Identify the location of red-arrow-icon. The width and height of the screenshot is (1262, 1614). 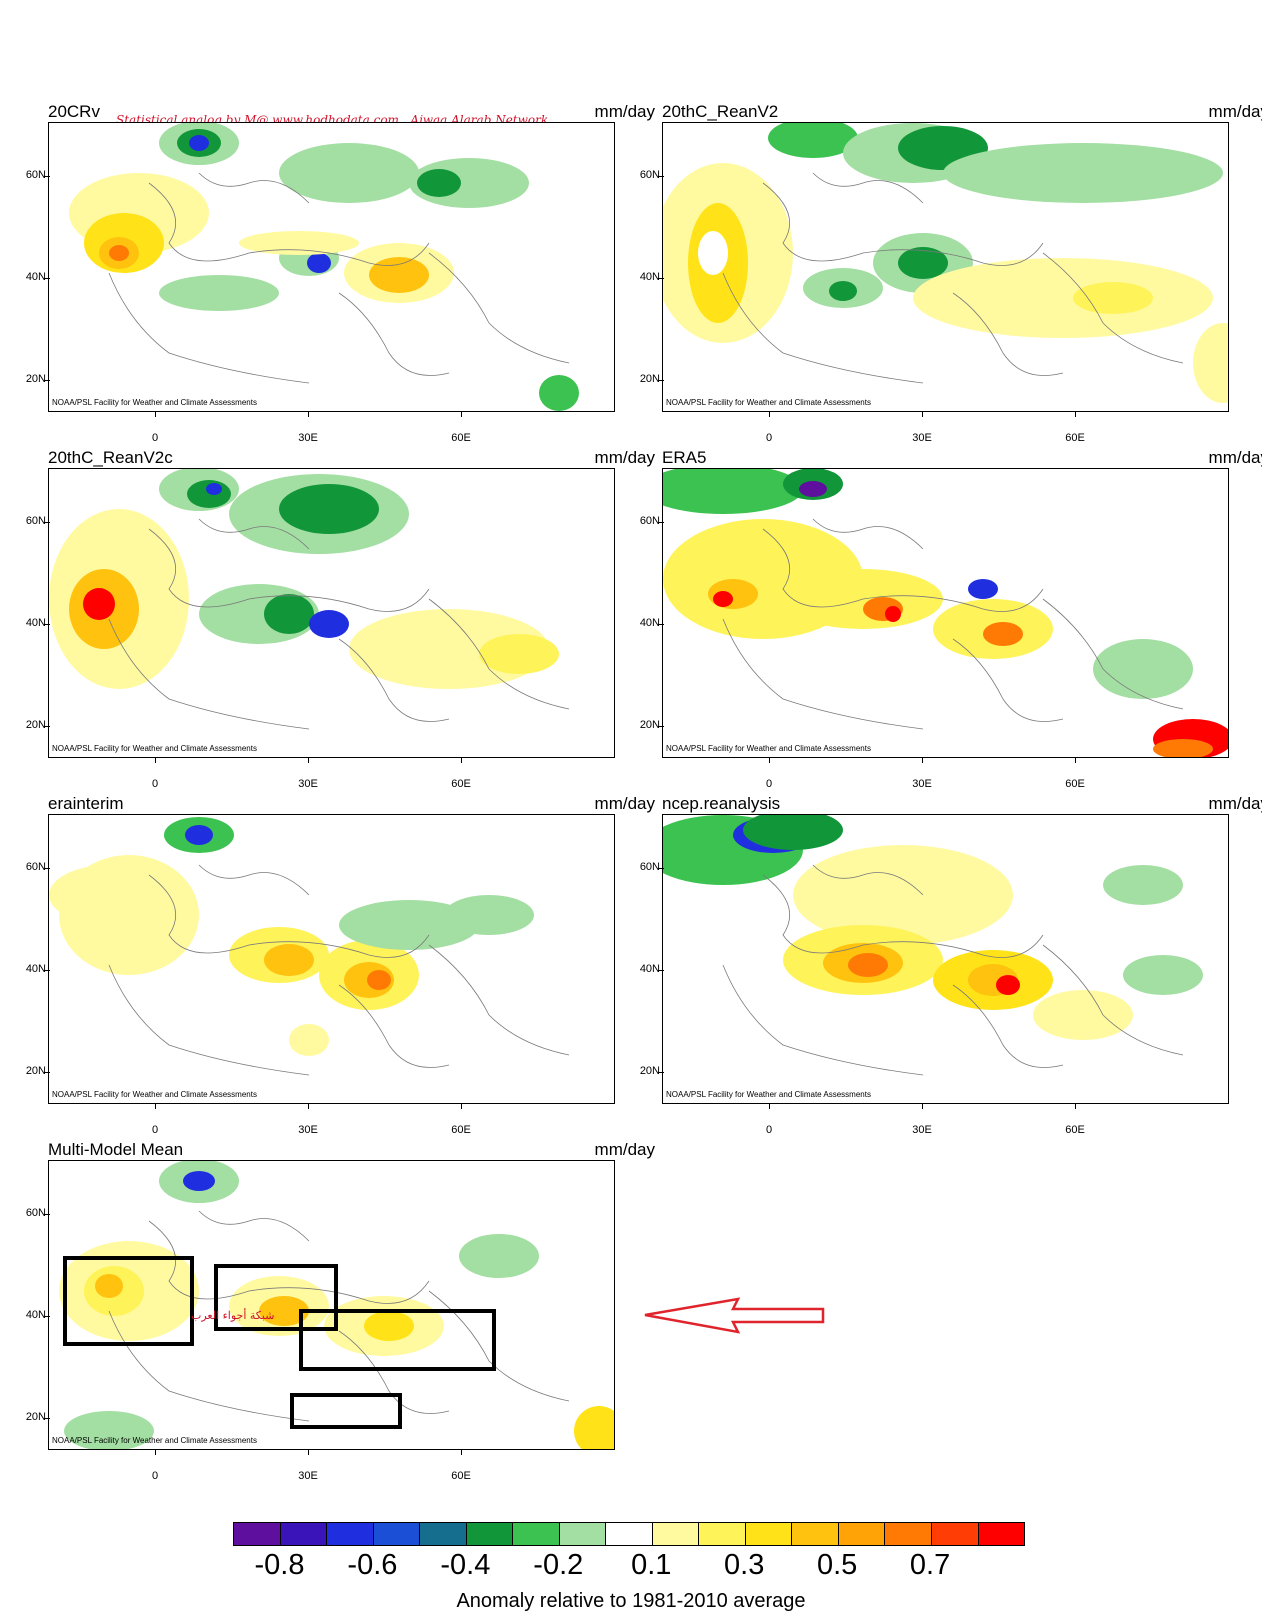
(734, 1315).